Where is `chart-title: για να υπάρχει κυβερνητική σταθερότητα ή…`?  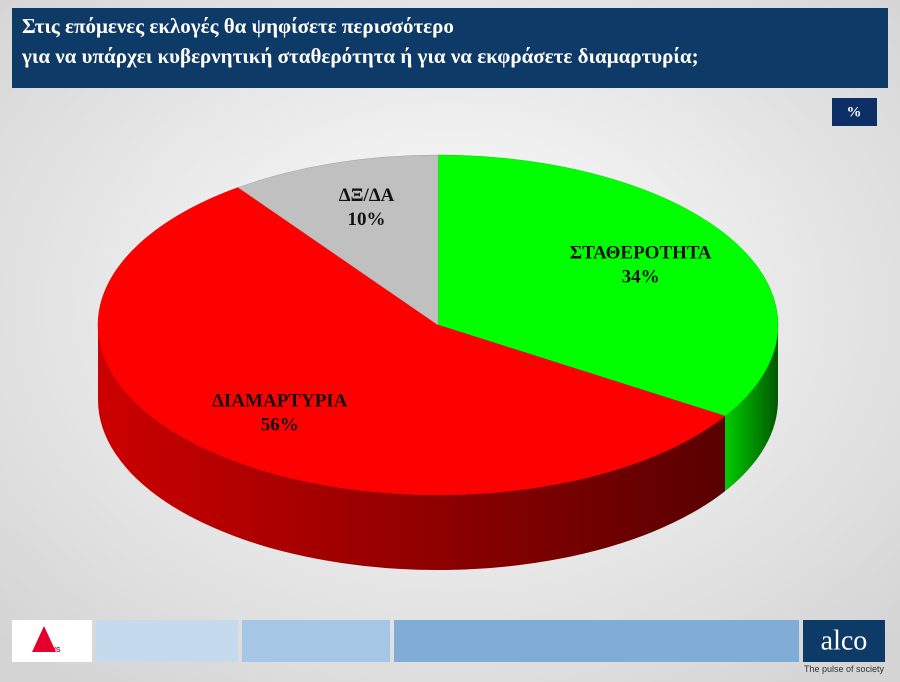
chart-title: για να υπάρχει κυβερνητική σταθερότητα ή… is located at coordinates (360, 56).